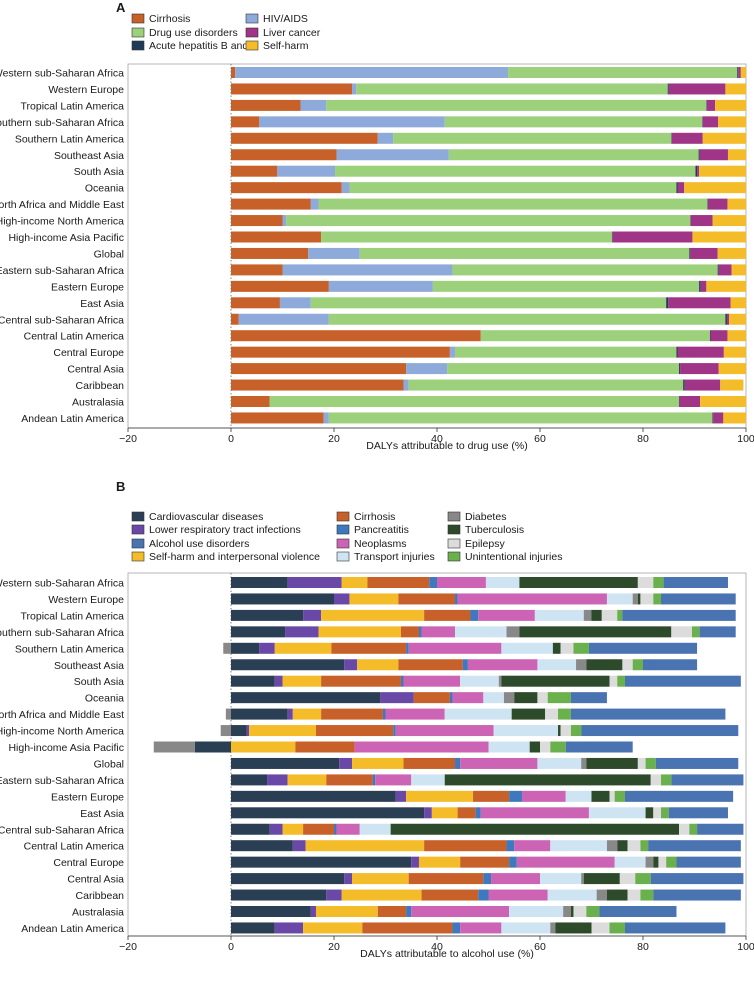  I want to click on legend-entry: Self-harm, so click(286, 46).